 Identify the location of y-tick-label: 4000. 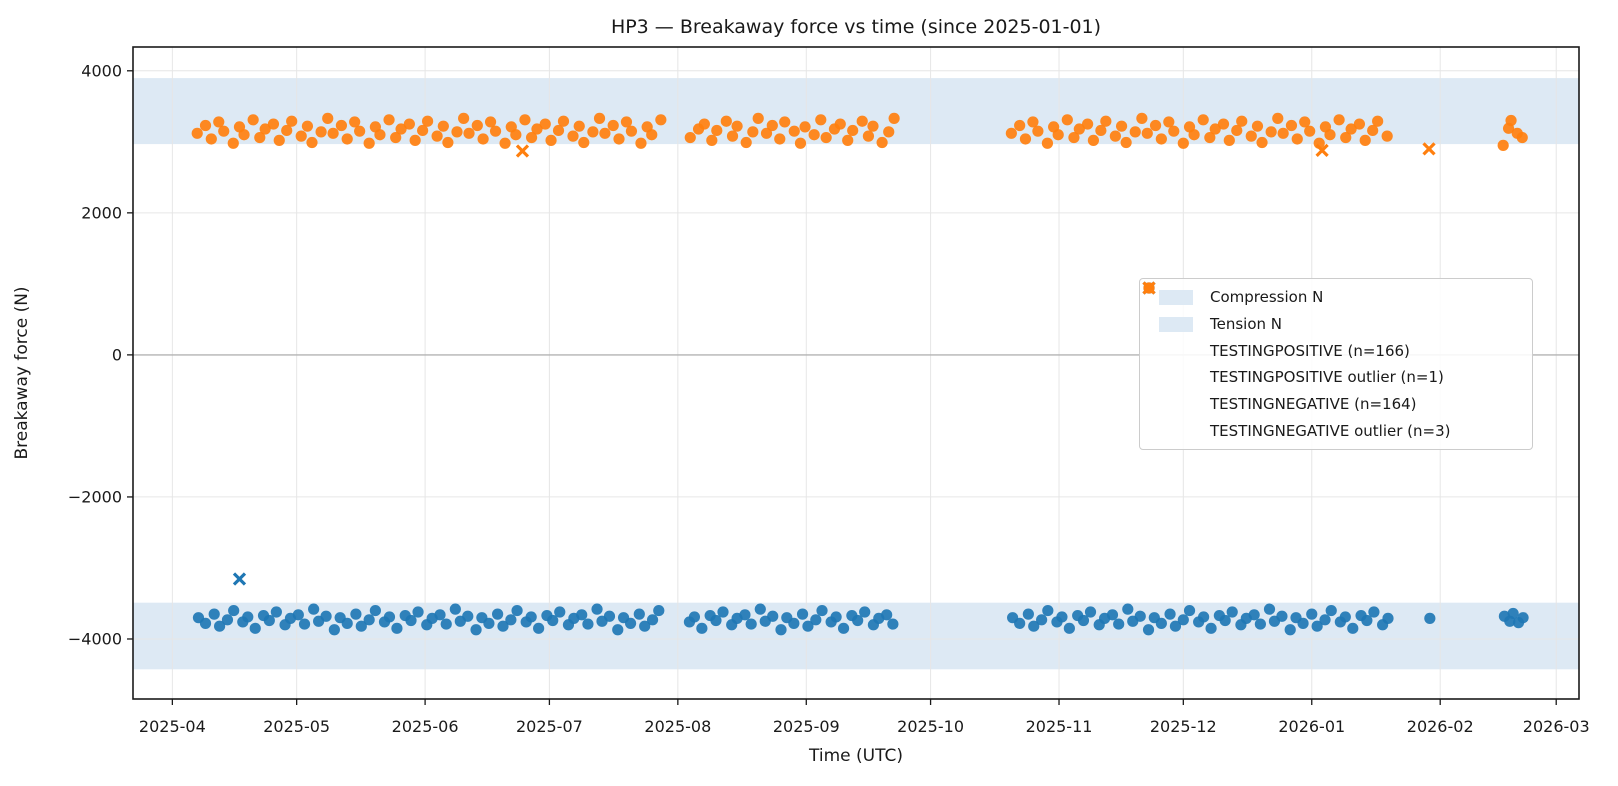
(101, 70).